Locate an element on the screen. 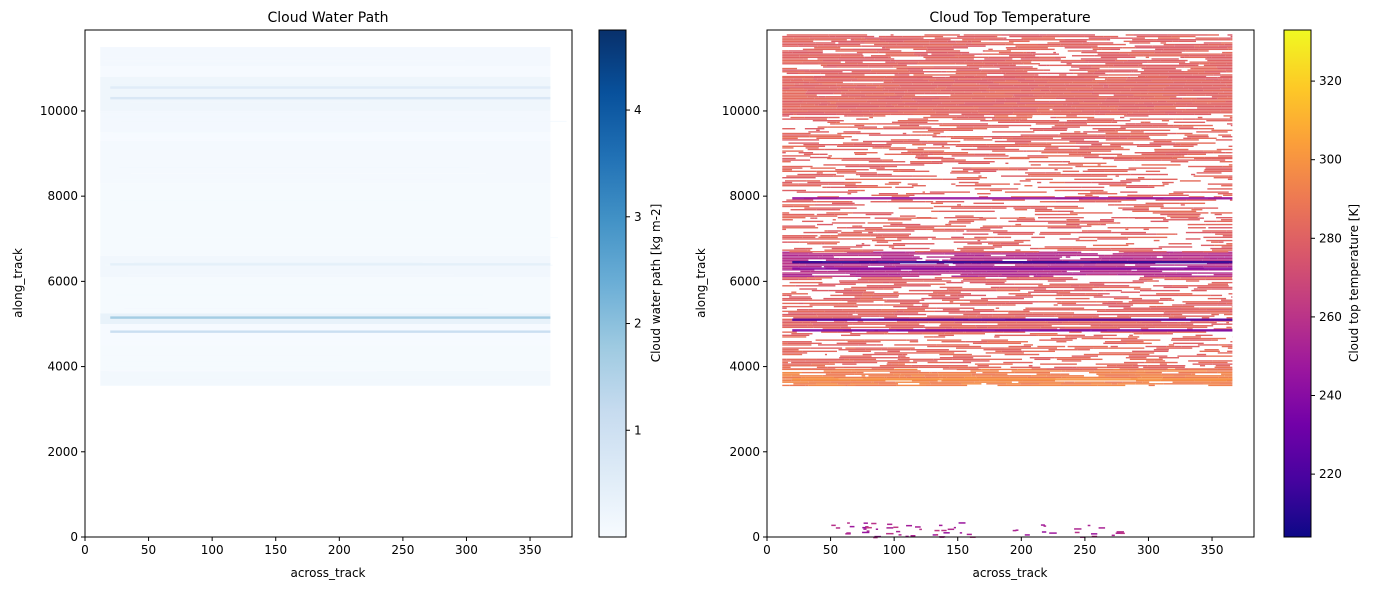  heatmap-streak is located at coordinates (1012, 330).